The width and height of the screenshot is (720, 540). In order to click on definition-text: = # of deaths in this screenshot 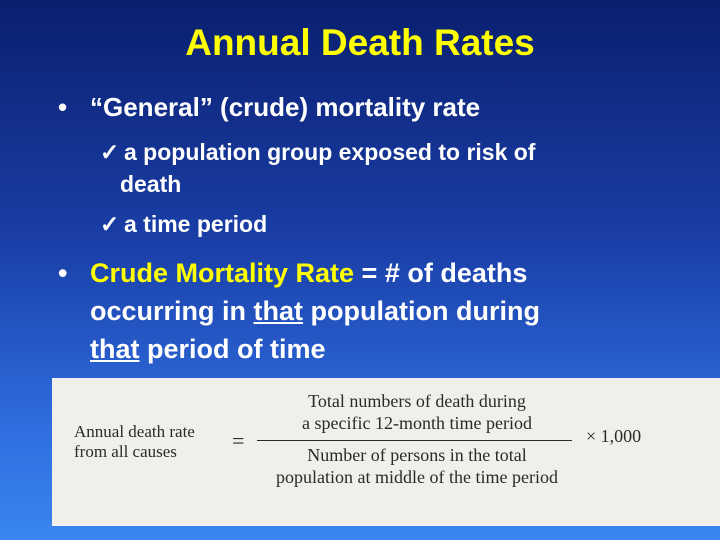, I will do `click(441, 273)`.